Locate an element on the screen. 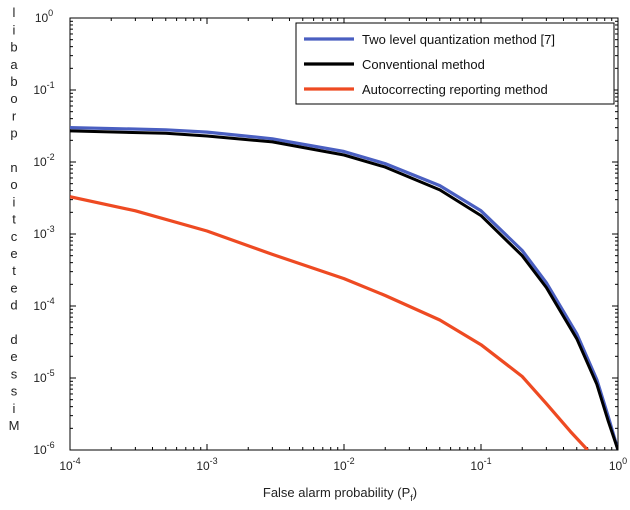  legend-entry: Autocorrecting reporting method is located at coordinates (455, 89).